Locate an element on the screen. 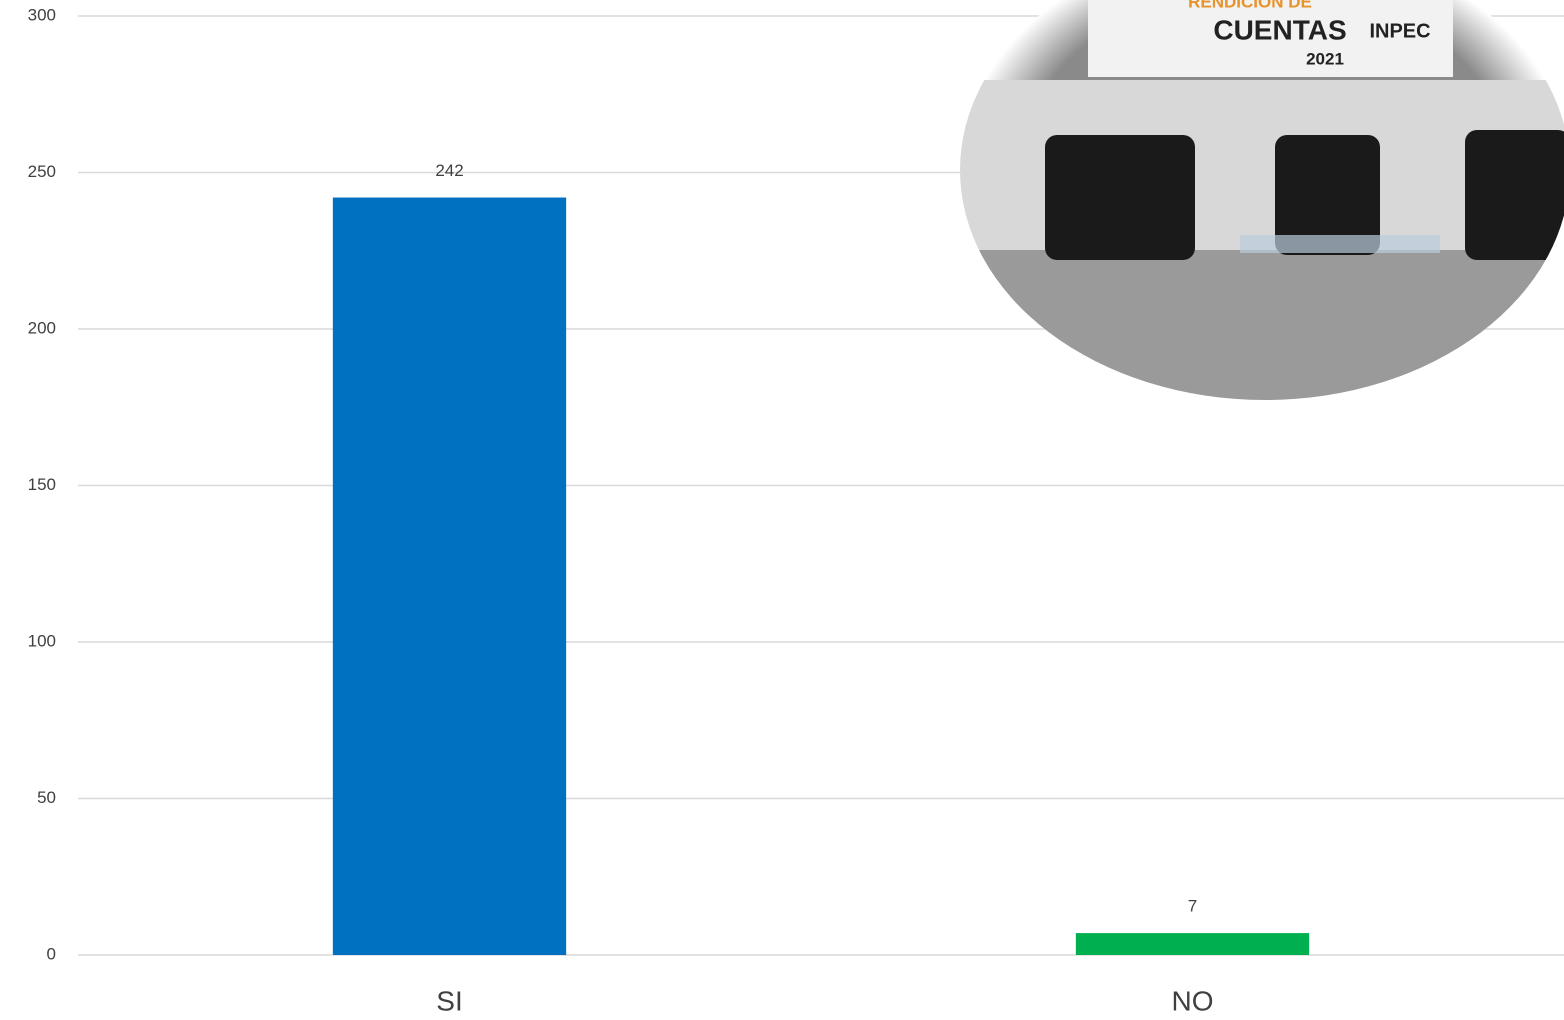  rug is located at coordinates (1262, 325).